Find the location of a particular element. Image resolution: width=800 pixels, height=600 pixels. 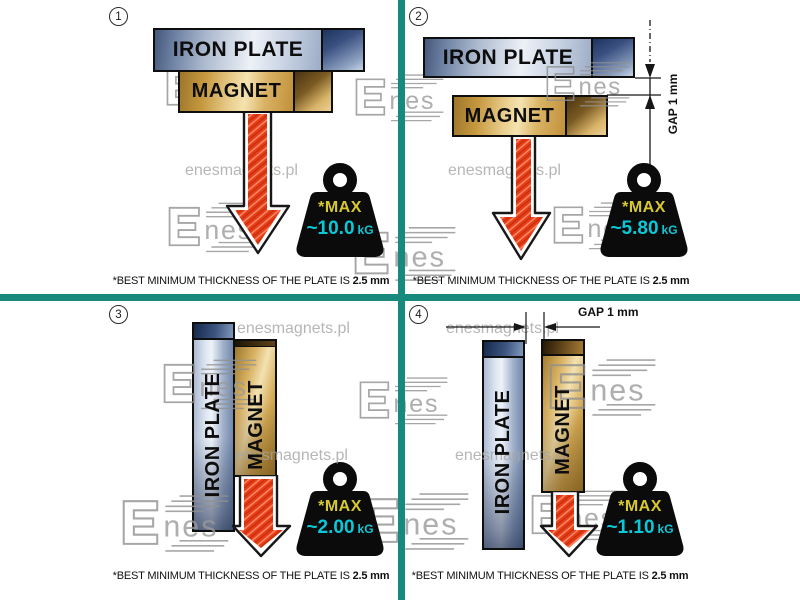

max-value: ~5.80 kG is located at coordinates (644, 229).